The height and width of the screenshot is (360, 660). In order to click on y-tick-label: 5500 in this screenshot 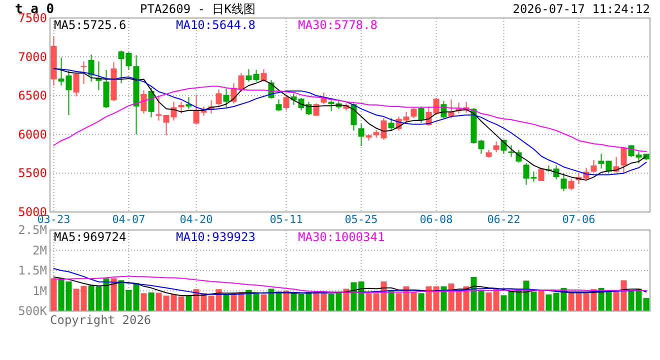, I will do `click(32, 173)`.